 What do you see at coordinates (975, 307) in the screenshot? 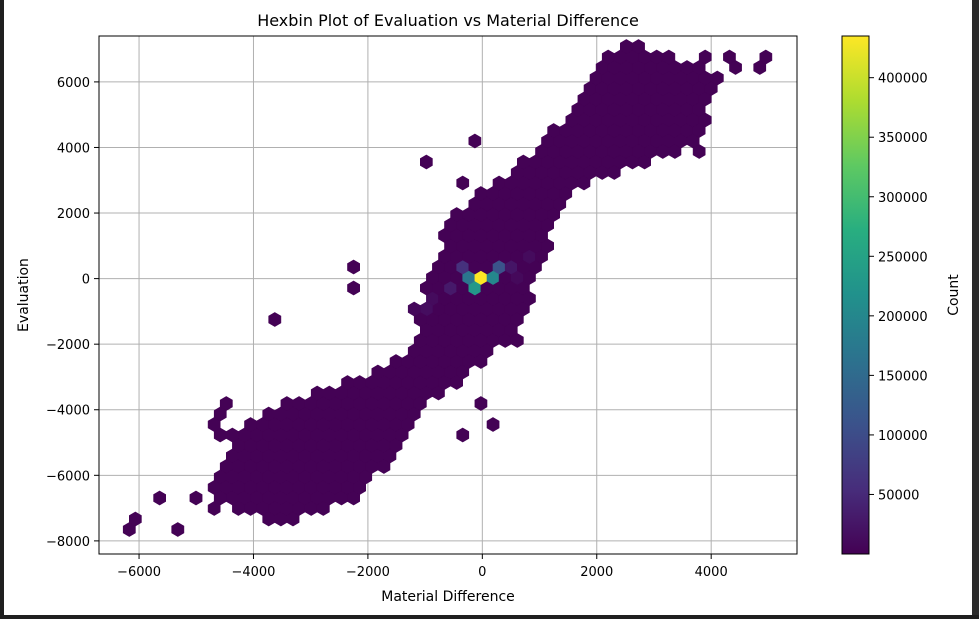
I see `window-edge` at bounding box center [975, 307].